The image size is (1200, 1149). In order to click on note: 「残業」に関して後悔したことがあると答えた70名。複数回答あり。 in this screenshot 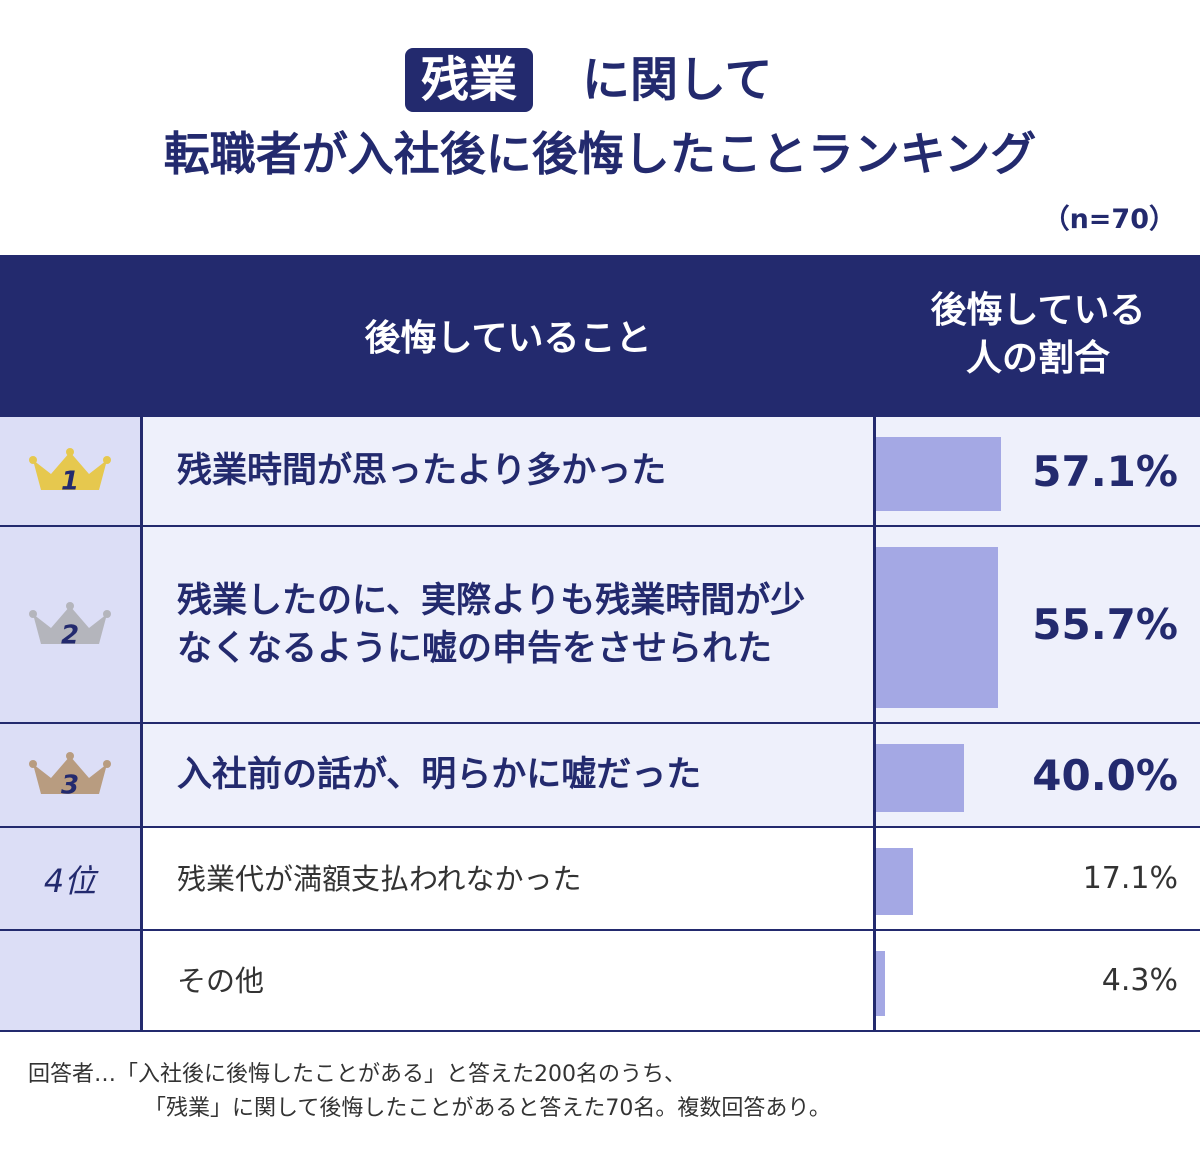, I will do `click(487, 1108)`.